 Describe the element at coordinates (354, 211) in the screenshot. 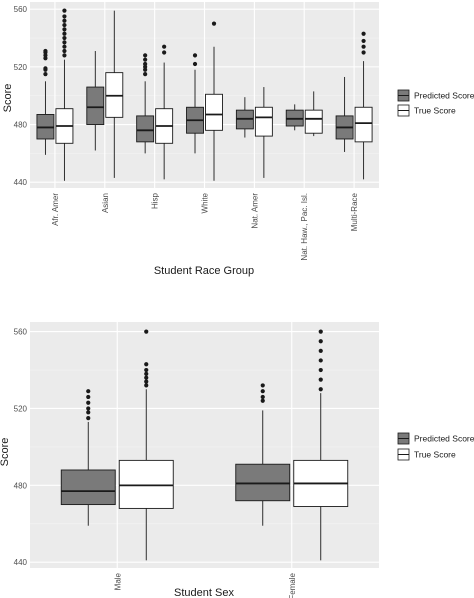

I see `x-tick-label-race: Multi-Race` at that location.